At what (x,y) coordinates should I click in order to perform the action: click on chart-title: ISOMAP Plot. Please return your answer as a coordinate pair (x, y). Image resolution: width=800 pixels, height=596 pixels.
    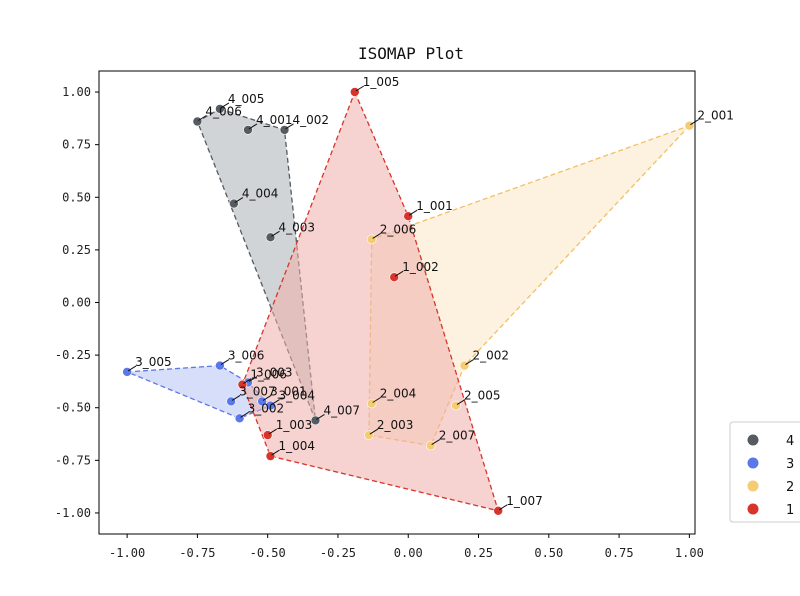
    Looking at the image, I should click on (411, 53).